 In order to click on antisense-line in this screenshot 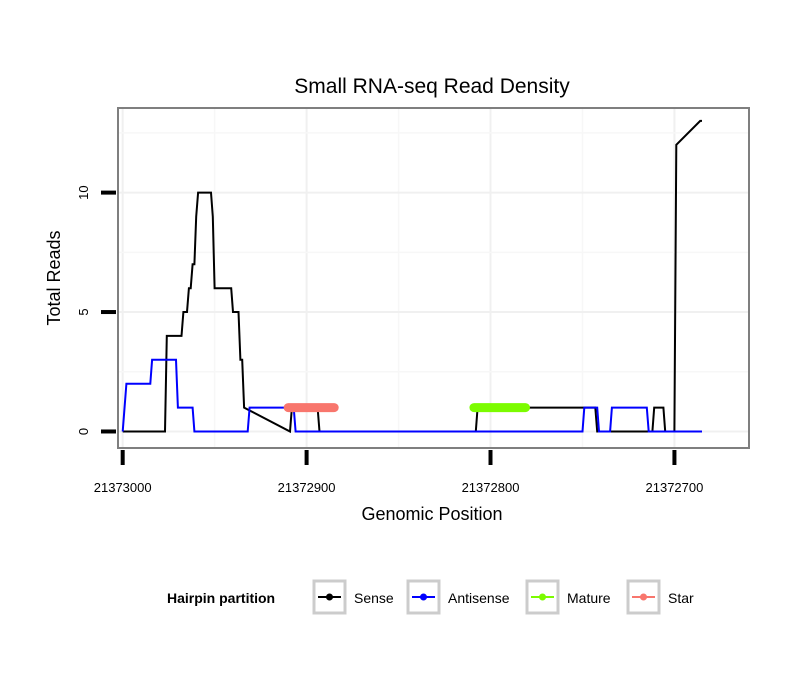, I will do `click(411, 395)`.